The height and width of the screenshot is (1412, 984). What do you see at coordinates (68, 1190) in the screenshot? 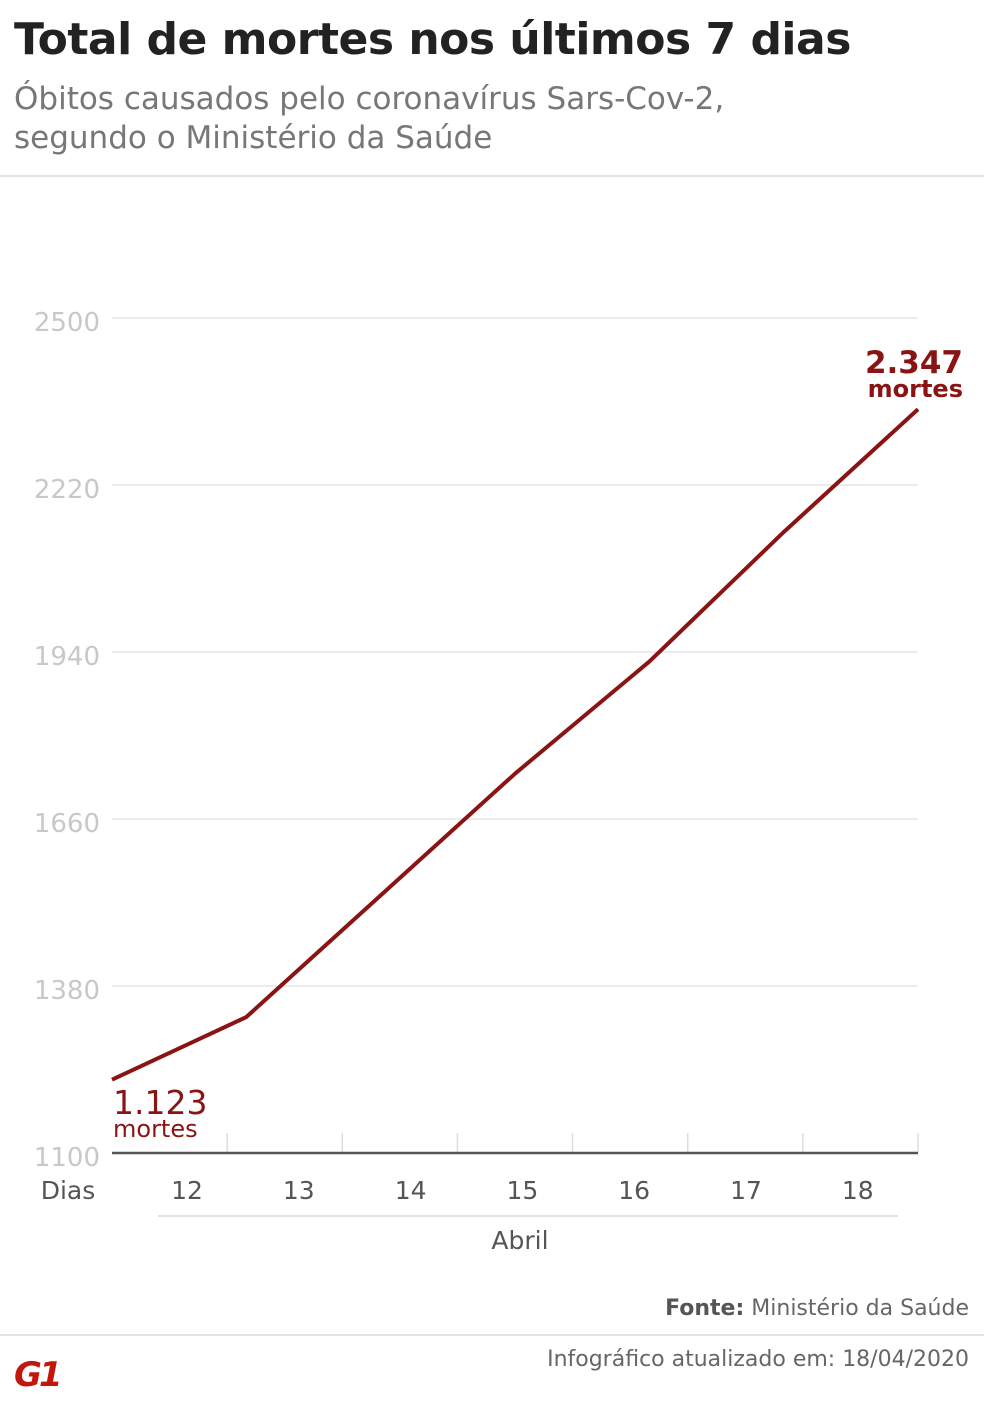
I see `x-axis-prefix: Dias` at bounding box center [68, 1190].